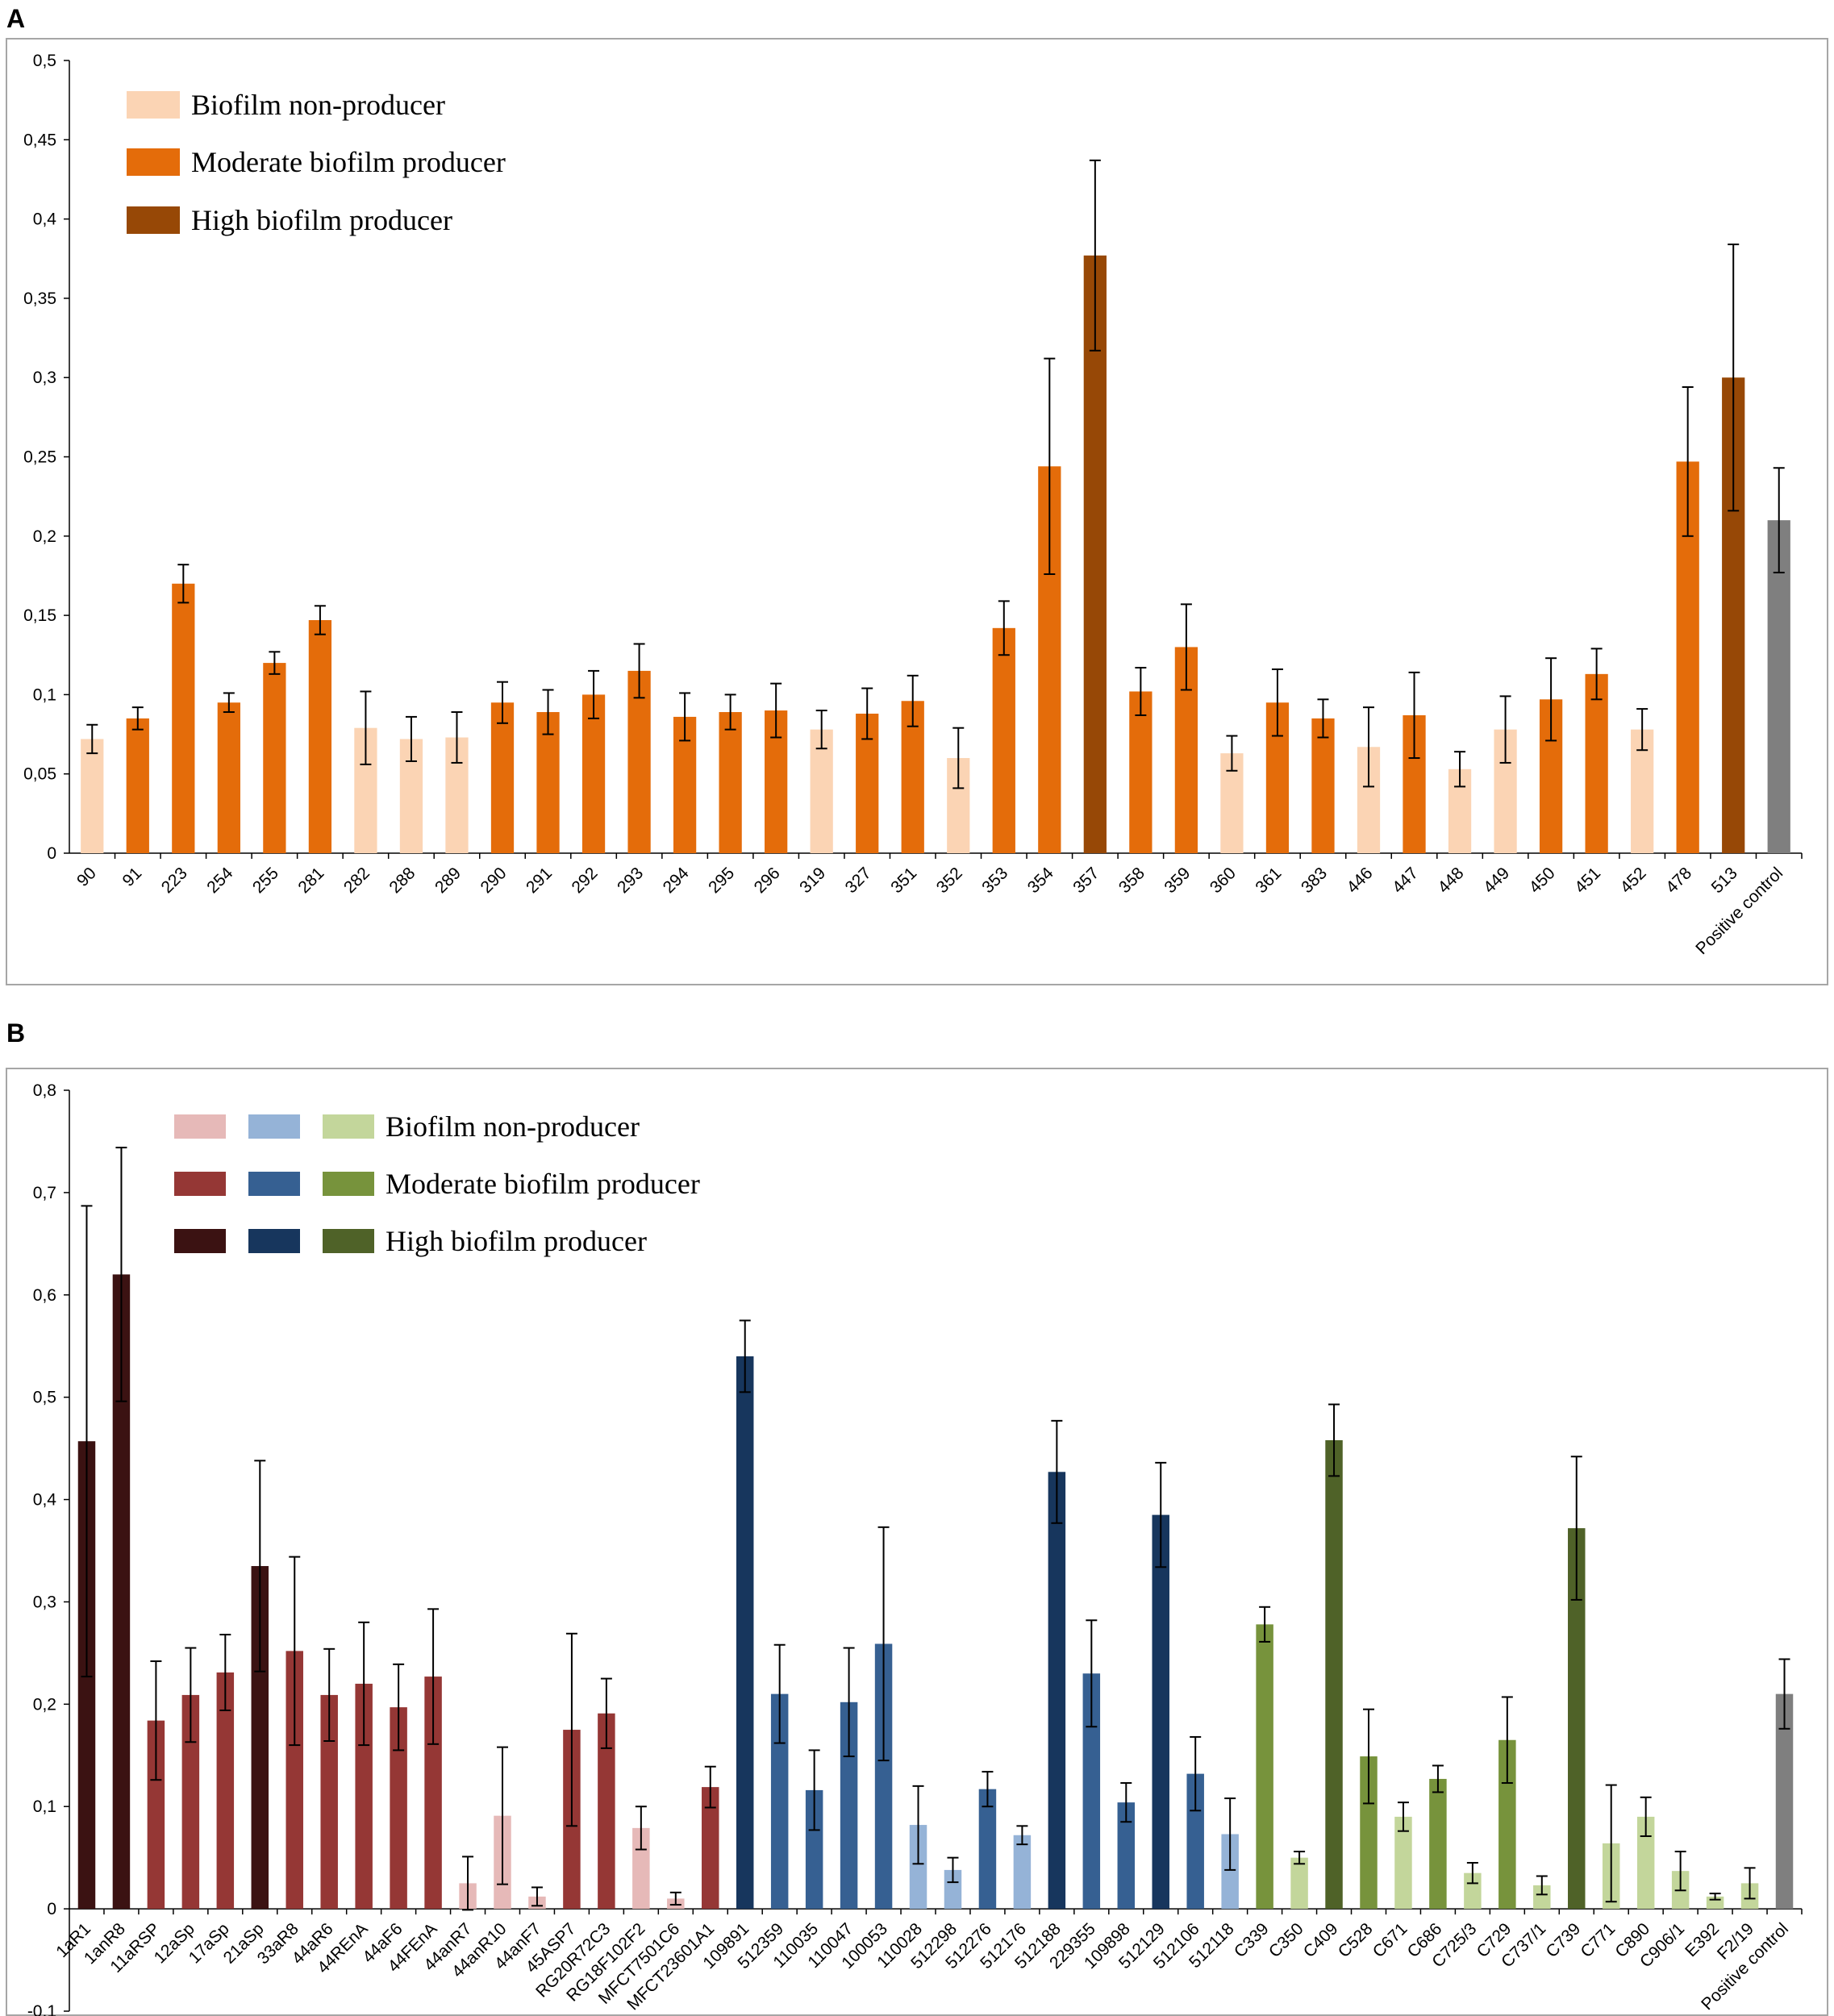 Image resolution: width=1834 pixels, height=2016 pixels. Describe the element at coordinates (39, 774) in the screenshot. I see `y-tick-label: 0,05` at that location.